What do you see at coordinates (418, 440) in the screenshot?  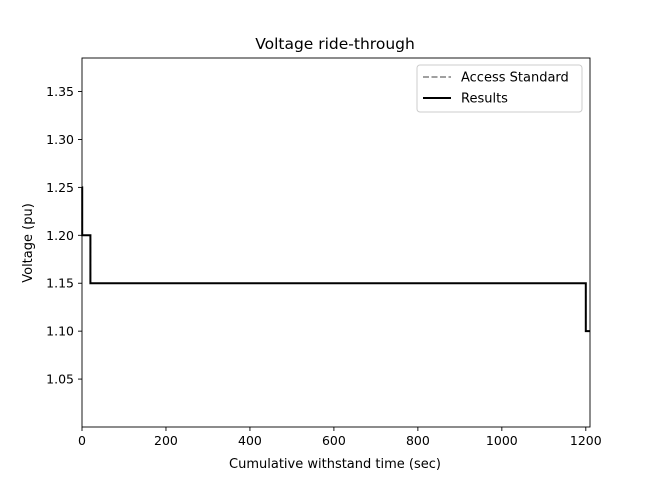 I see `x-tick-label: 800` at bounding box center [418, 440].